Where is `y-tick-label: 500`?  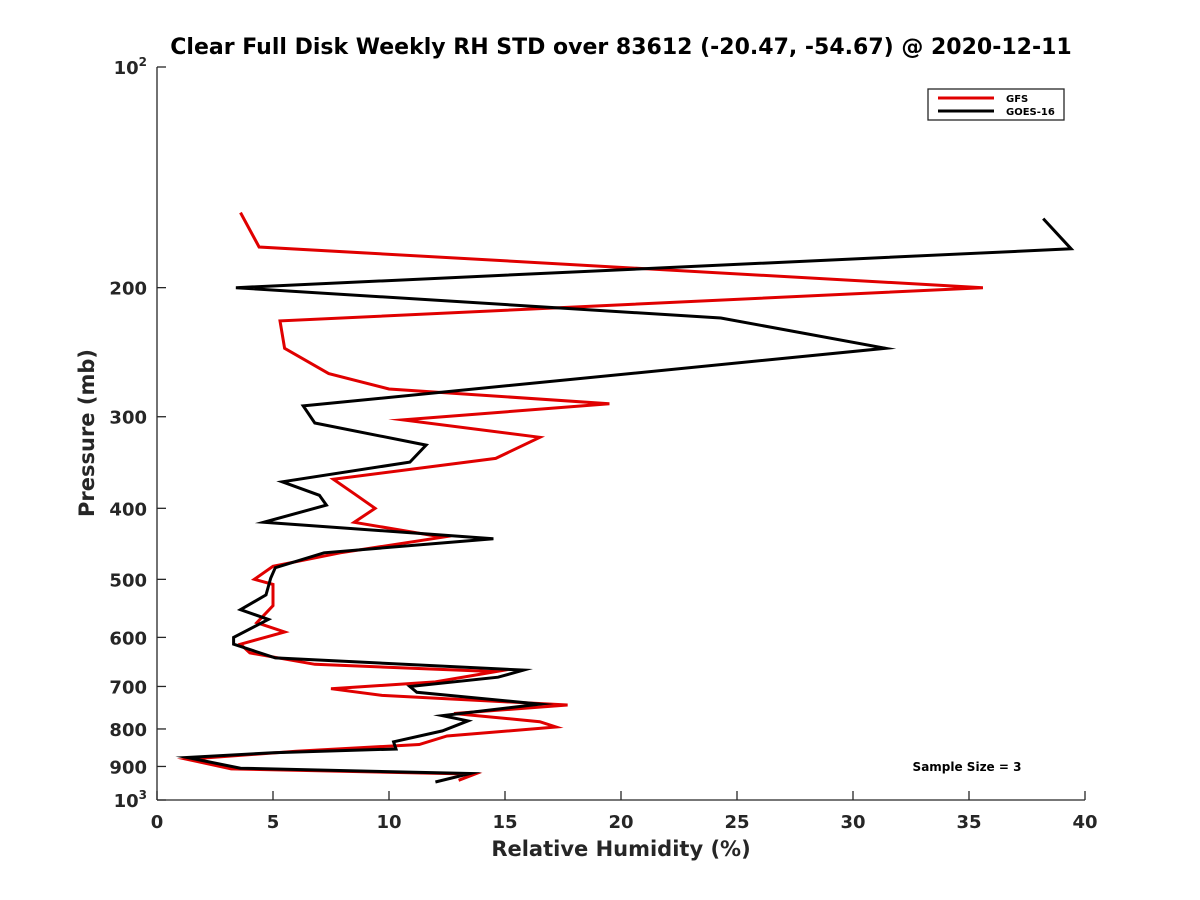 y-tick-label: 500 is located at coordinates (128, 580).